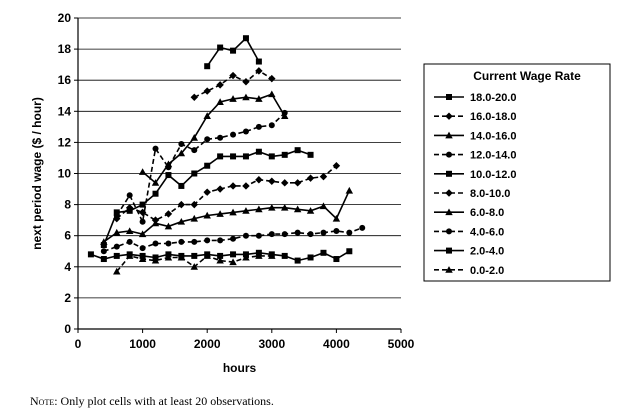  What do you see at coordinates (487, 232) in the screenshot?
I see `legend-label: 4.0-6.0` at bounding box center [487, 232].